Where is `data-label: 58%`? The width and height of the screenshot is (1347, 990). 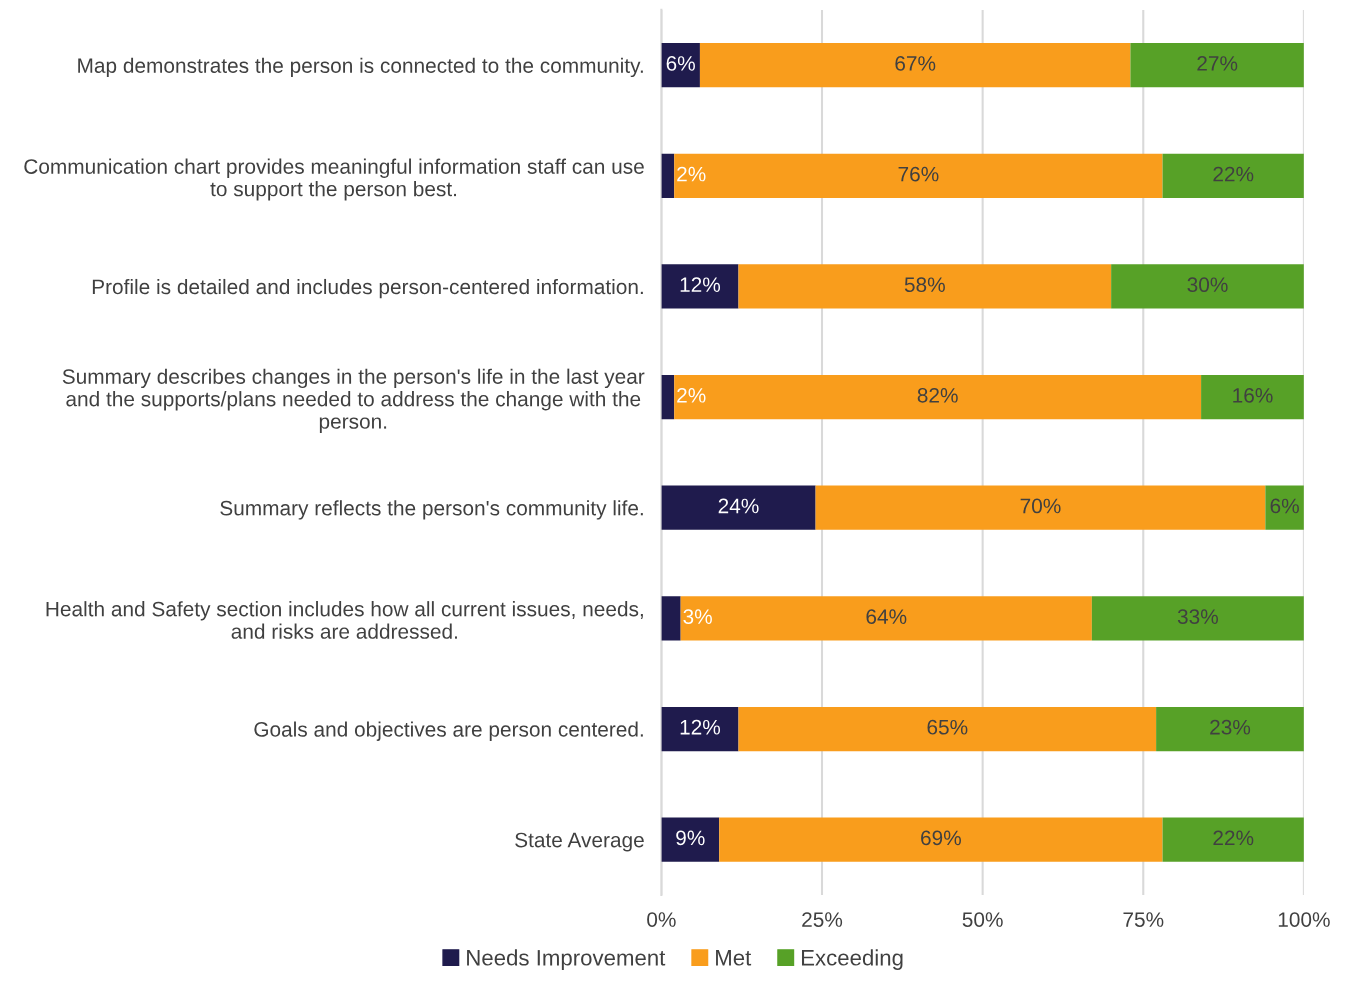 data-label: 58% is located at coordinates (924, 285).